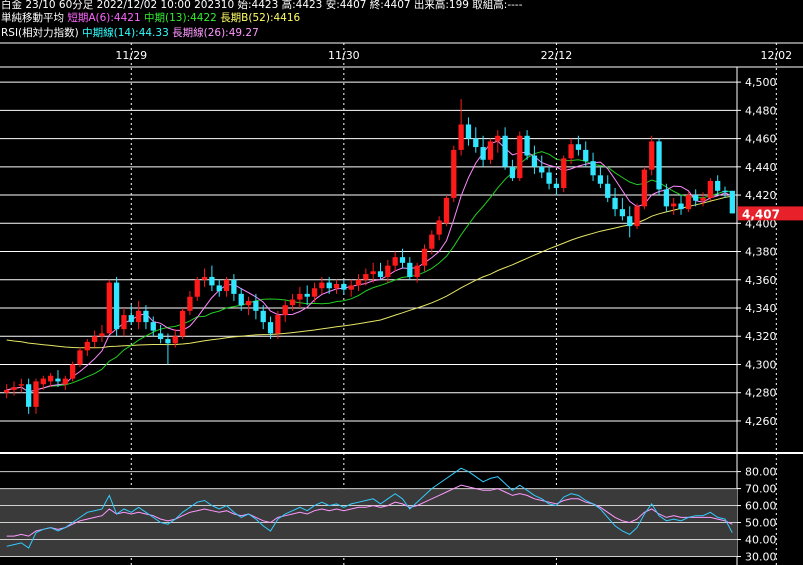 The image size is (803, 565). What do you see at coordinates (761, 421) in the screenshot?
I see `y-tick-label: 4,260` at bounding box center [761, 421].